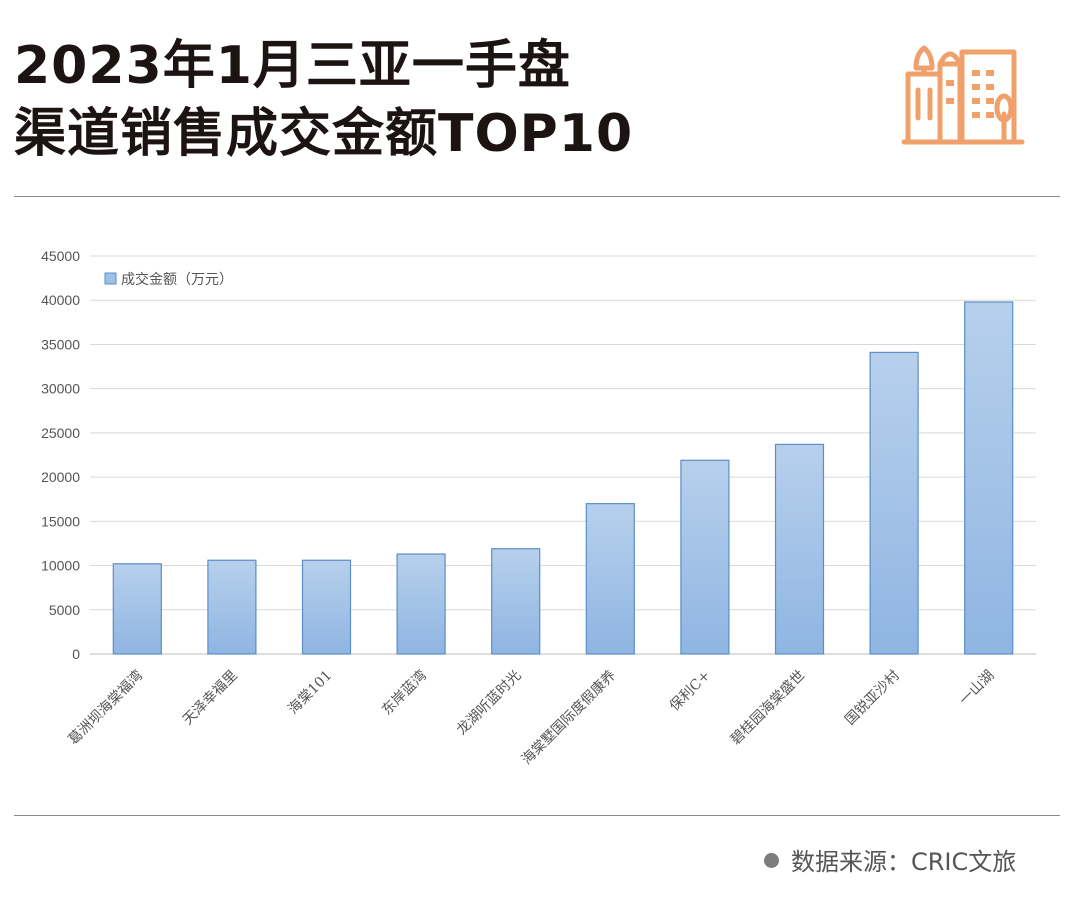  Describe the element at coordinates (105, 707) in the screenshot. I see `x-tick-label: 葛洲坝海棠福湾` at that location.